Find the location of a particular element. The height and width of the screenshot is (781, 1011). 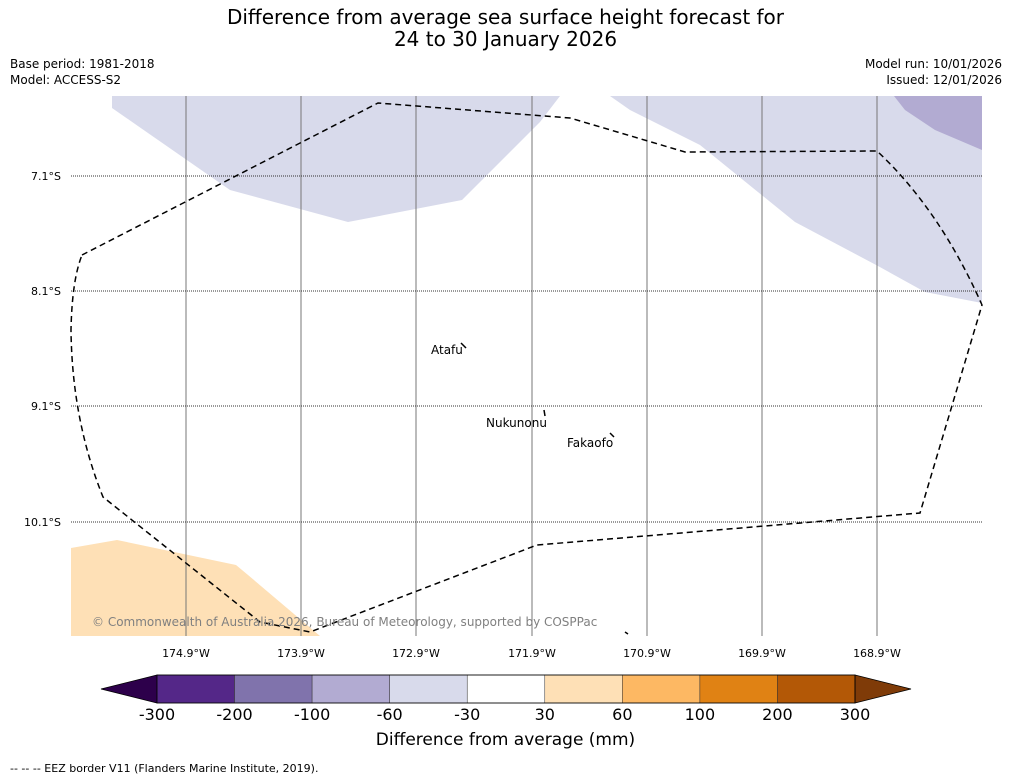

lat-label: 8.1°S is located at coordinates (46, 291).